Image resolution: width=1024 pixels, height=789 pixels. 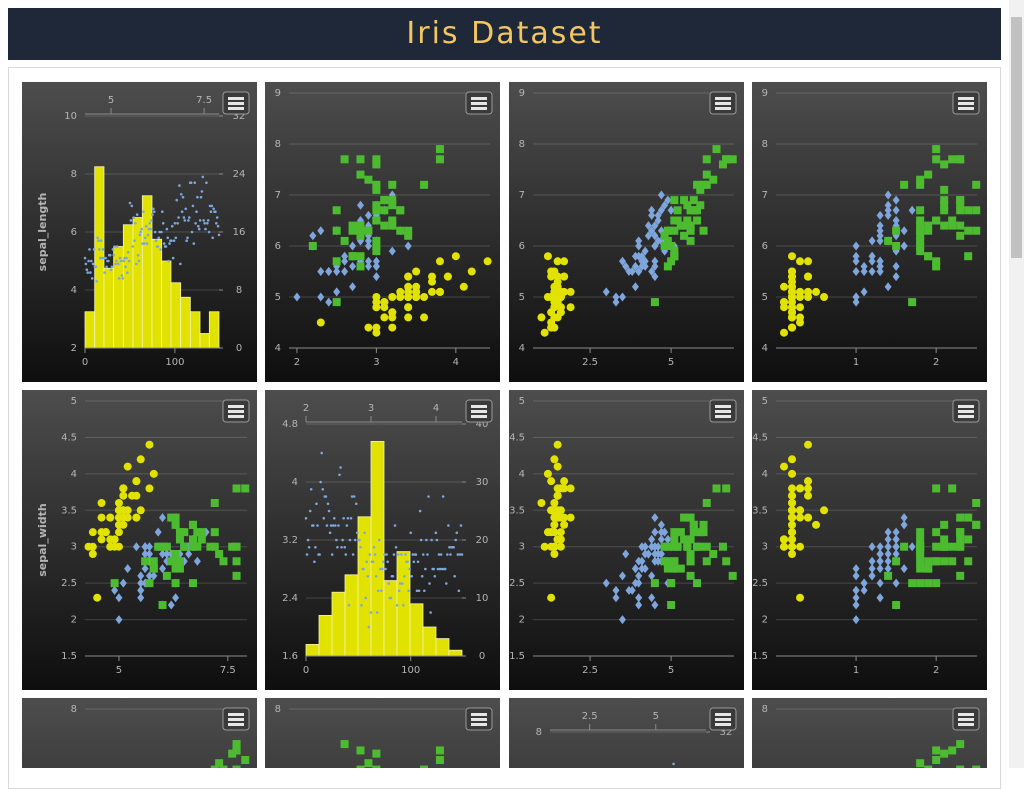 I want to click on y-tick-label: 2, so click(x=74, y=620).